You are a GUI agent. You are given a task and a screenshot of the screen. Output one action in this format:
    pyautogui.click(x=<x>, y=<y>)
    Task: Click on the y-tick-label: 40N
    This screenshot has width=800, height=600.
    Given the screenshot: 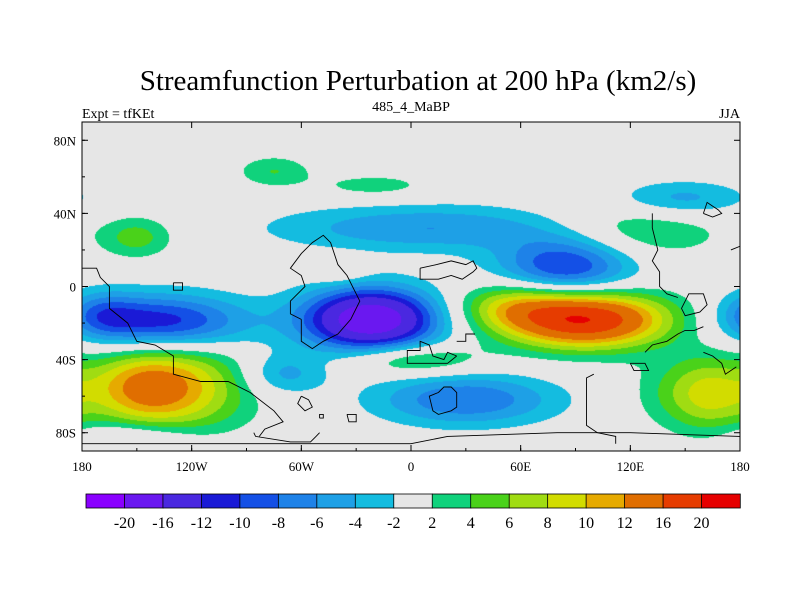 What is the action you would take?
    pyautogui.click(x=65, y=213)
    